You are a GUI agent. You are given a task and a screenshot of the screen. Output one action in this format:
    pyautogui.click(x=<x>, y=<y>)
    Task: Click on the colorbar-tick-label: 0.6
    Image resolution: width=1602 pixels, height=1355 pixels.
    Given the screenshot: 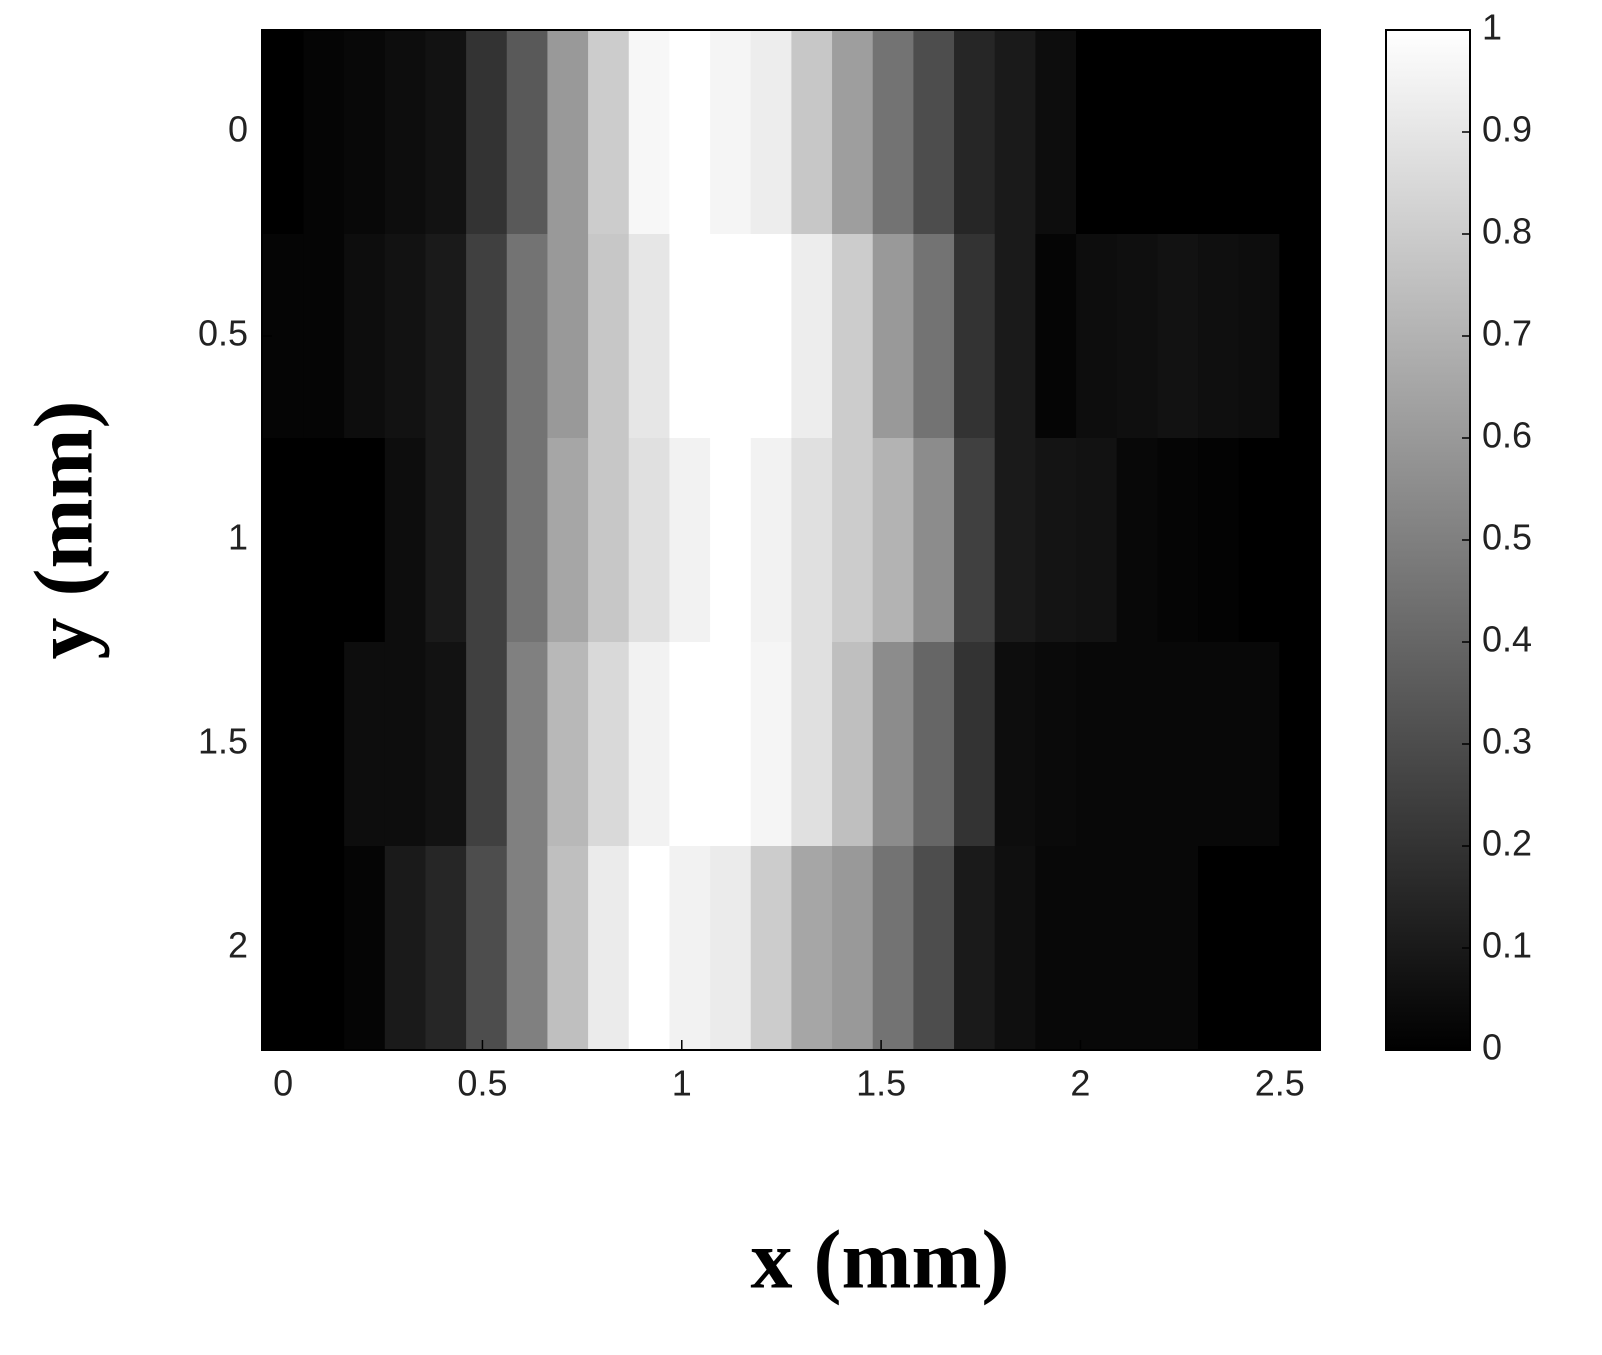 What is the action you would take?
    pyautogui.click(x=1507, y=435)
    